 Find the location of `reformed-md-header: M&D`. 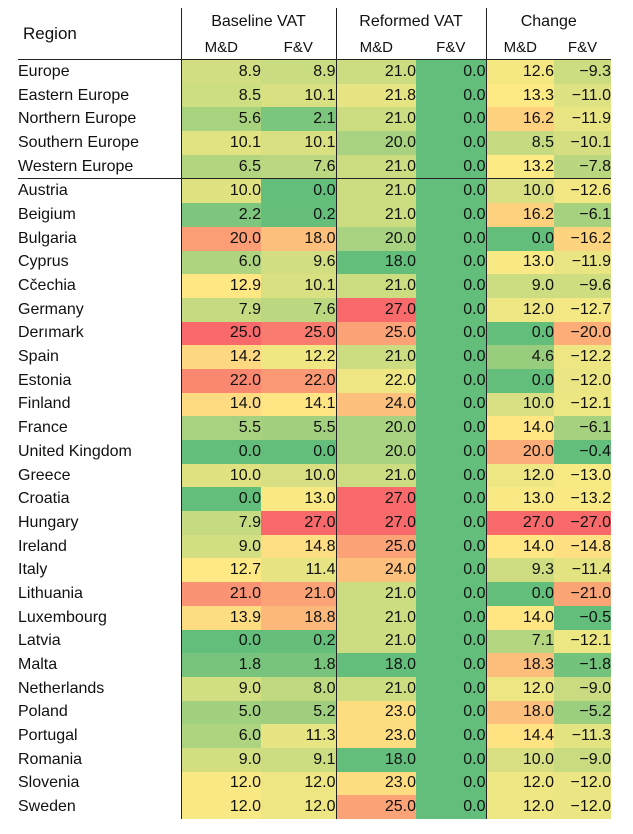

reformed-md-header: M&D is located at coordinates (375, 48).